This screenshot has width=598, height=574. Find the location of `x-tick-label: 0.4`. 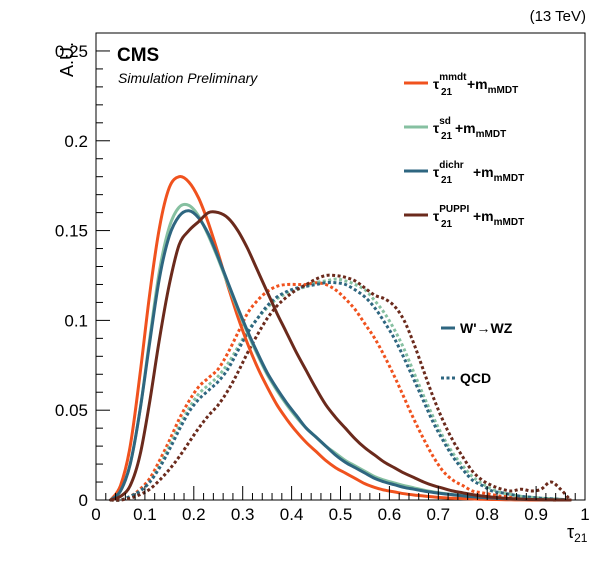

x-tick-label: 0.4 is located at coordinates (292, 514).